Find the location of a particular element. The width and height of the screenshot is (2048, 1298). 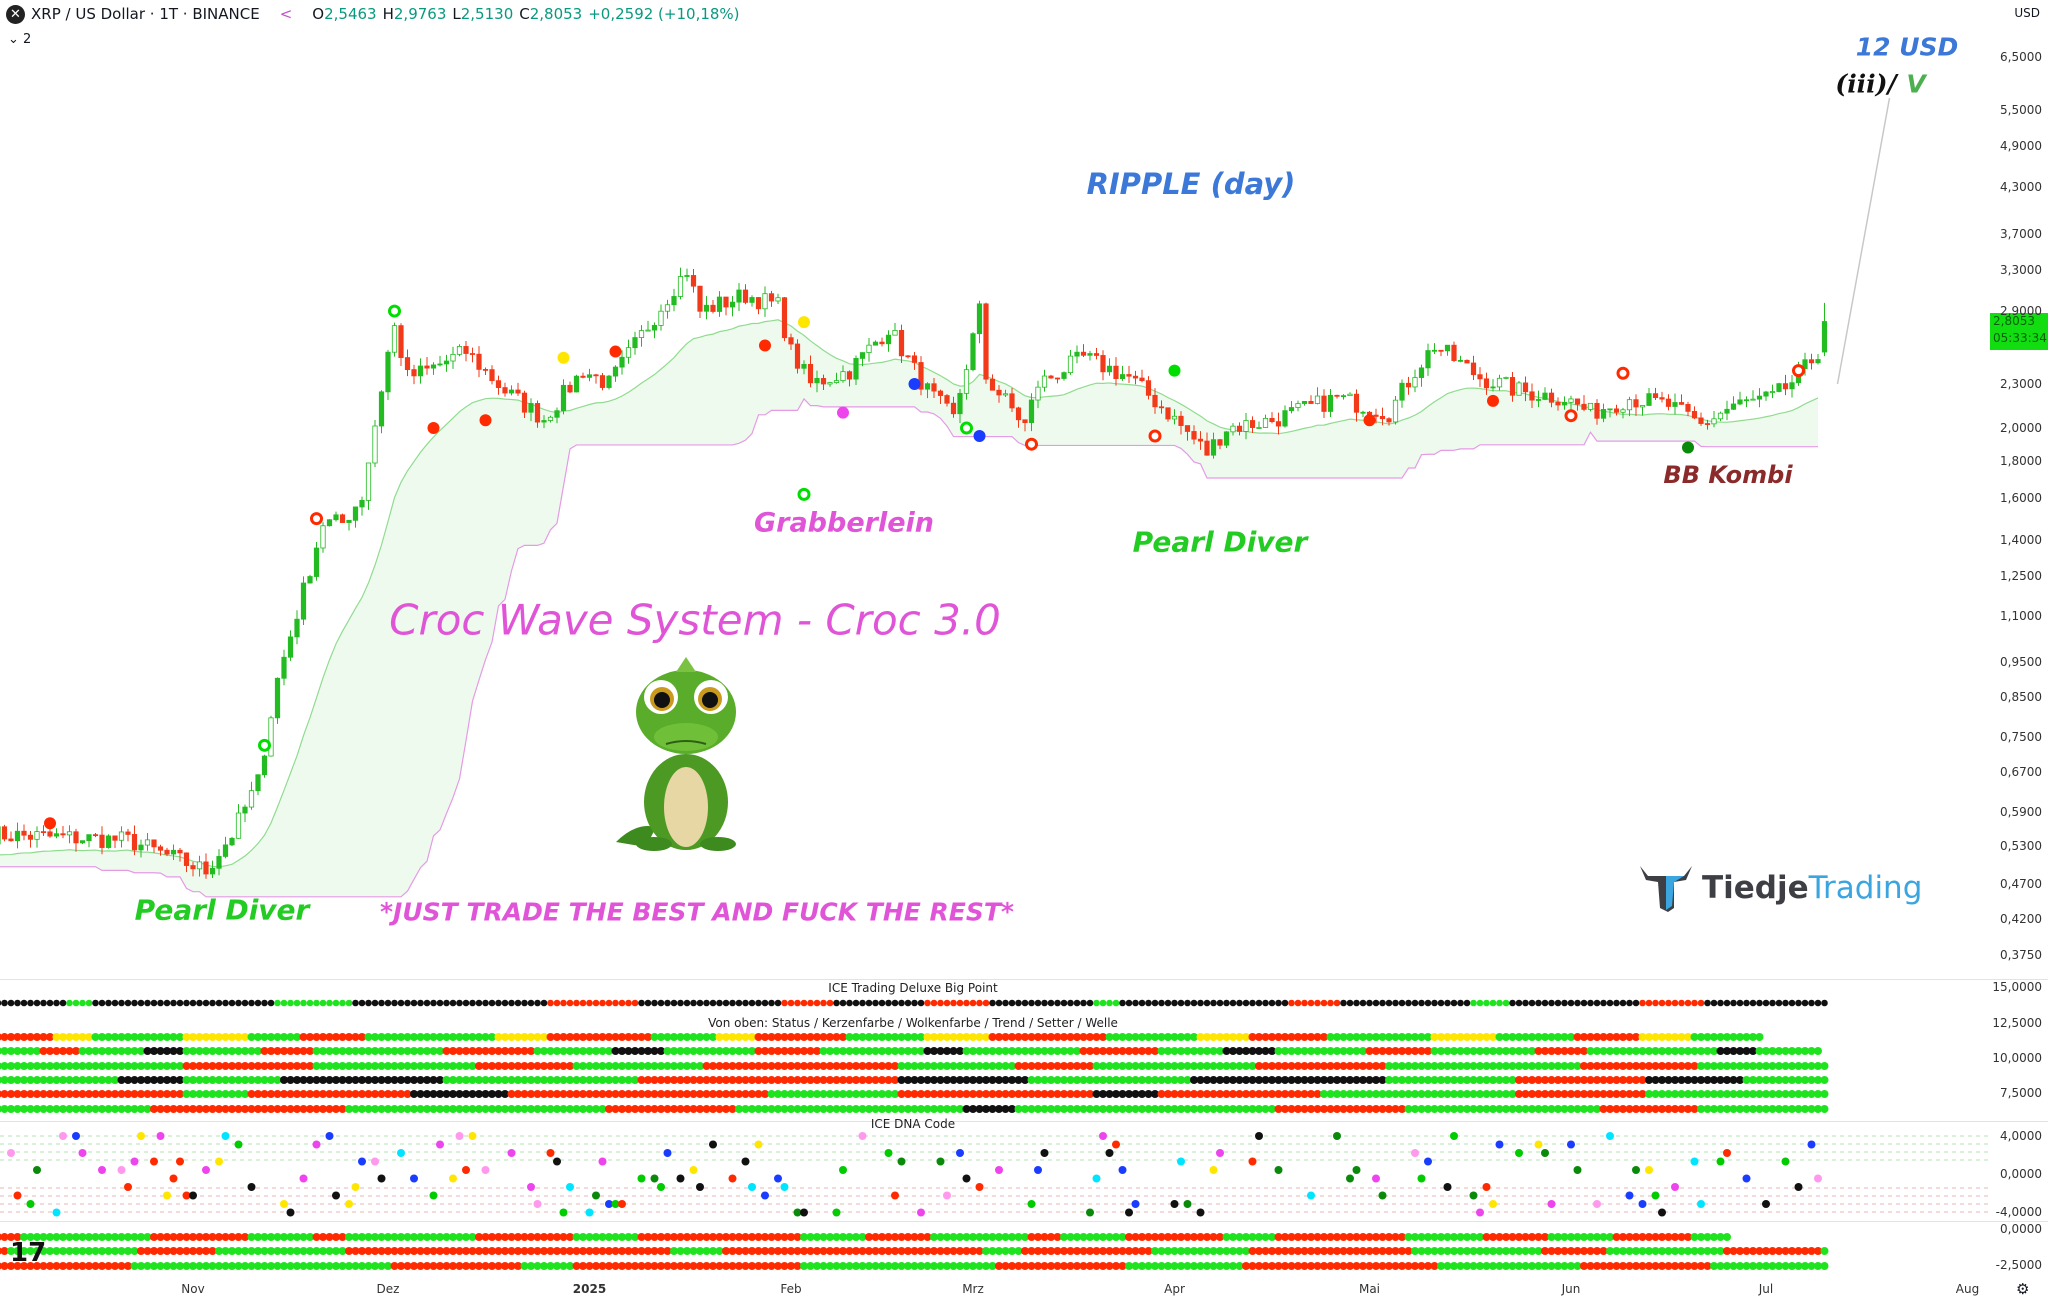

settings-gear-icon: ⚙ is located at coordinates (2023, 1289).